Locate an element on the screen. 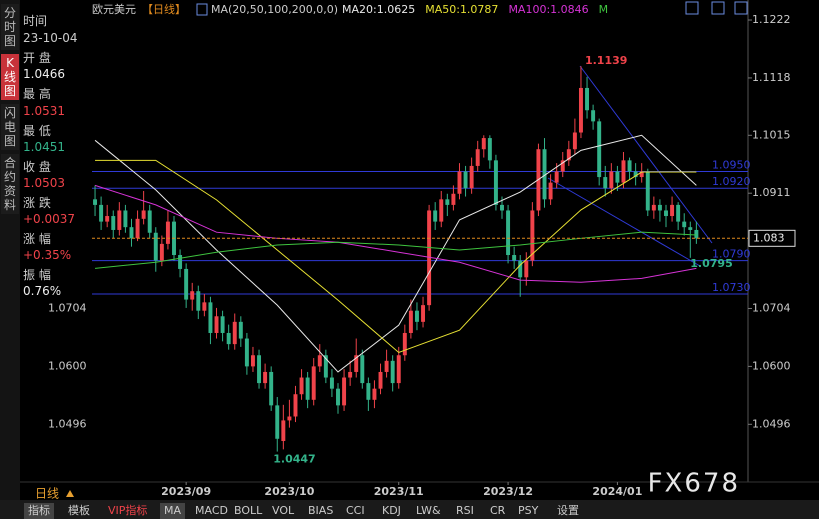 The image size is (819, 519). toolbar-item: VIP指标 is located at coordinates (128, 510).